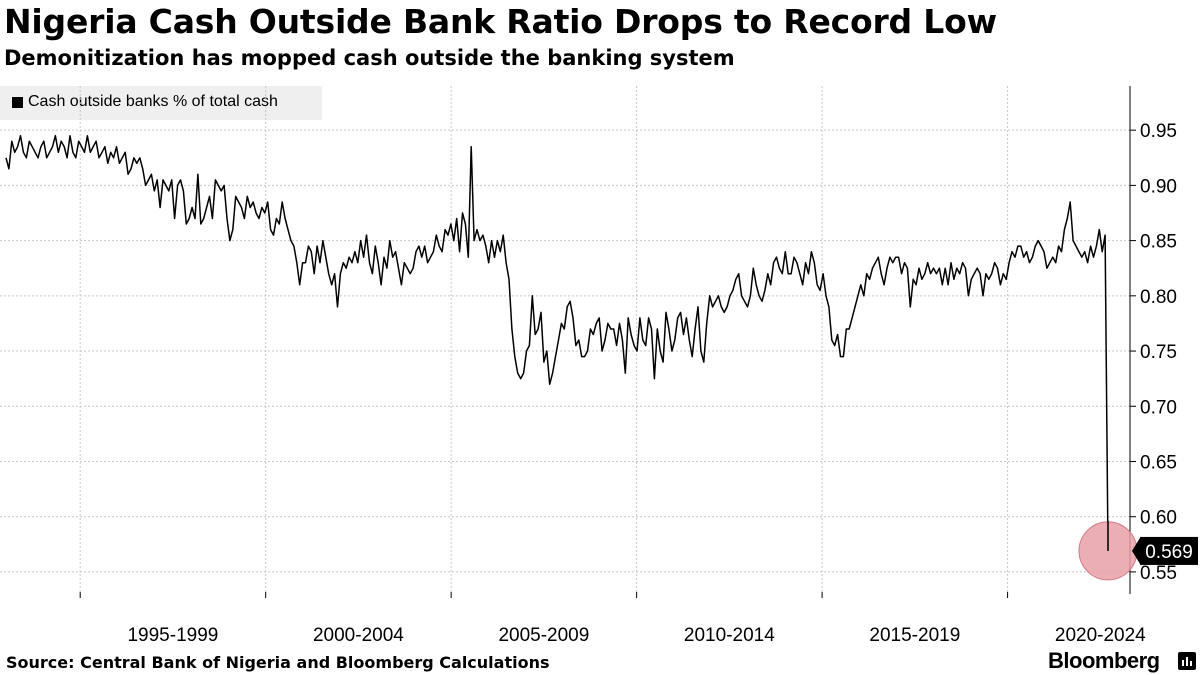 The image size is (1200, 675). I want to click on legend-swatch, so click(17, 102).